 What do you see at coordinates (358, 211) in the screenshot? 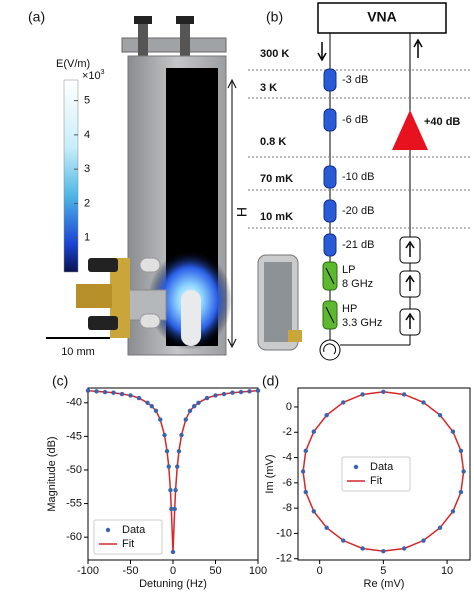
I see `attenuator-label: -20 dB` at bounding box center [358, 211].